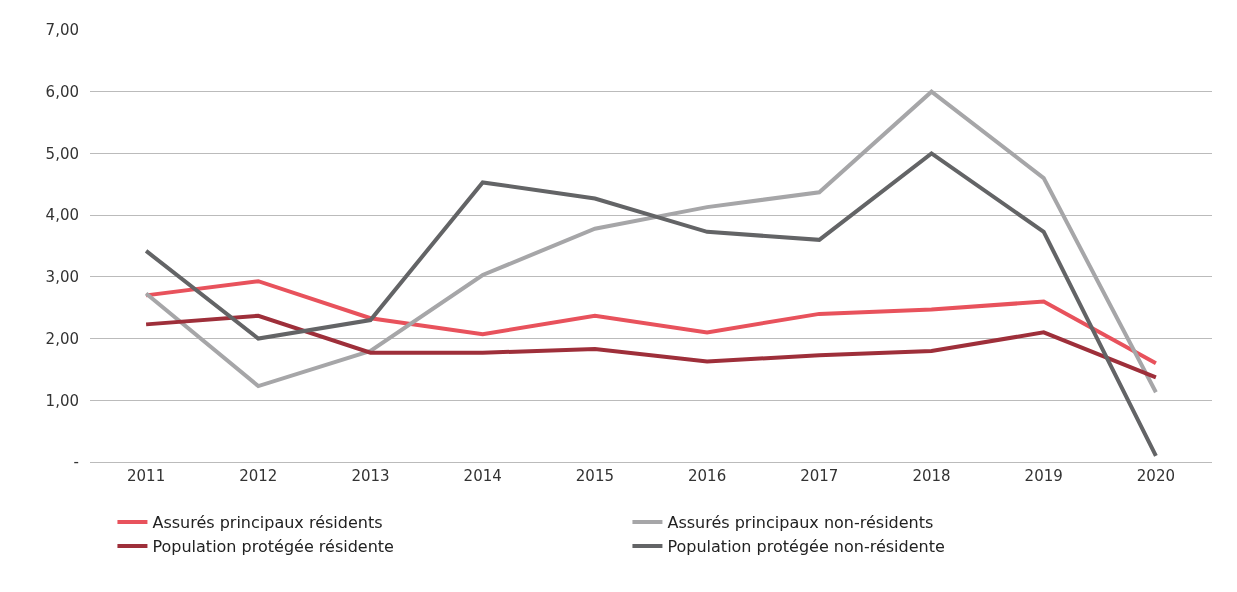  What do you see at coordinates (1043, 476) in the screenshot?
I see `x-tick-label: 2019` at bounding box center [1043, 476].